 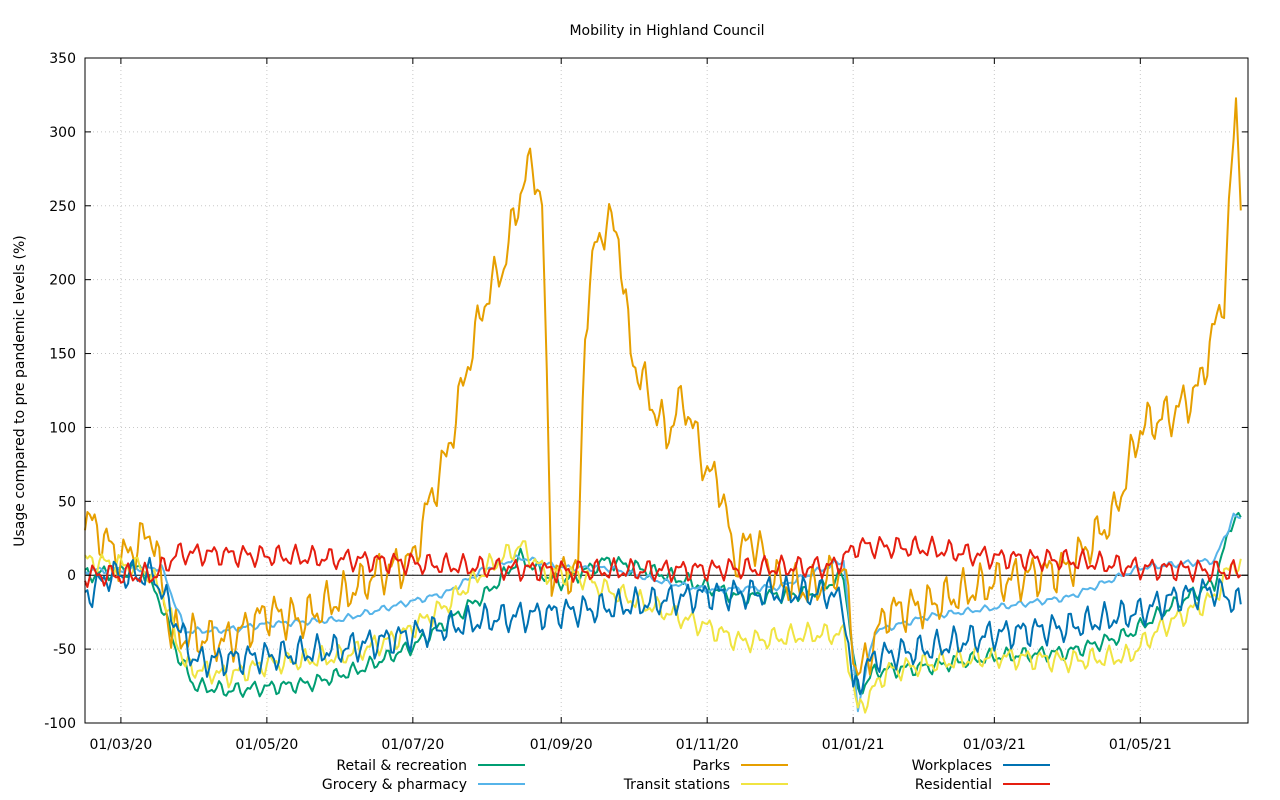 I want to click on legend-label: Retail & recreation, so click(x=401, y=766).